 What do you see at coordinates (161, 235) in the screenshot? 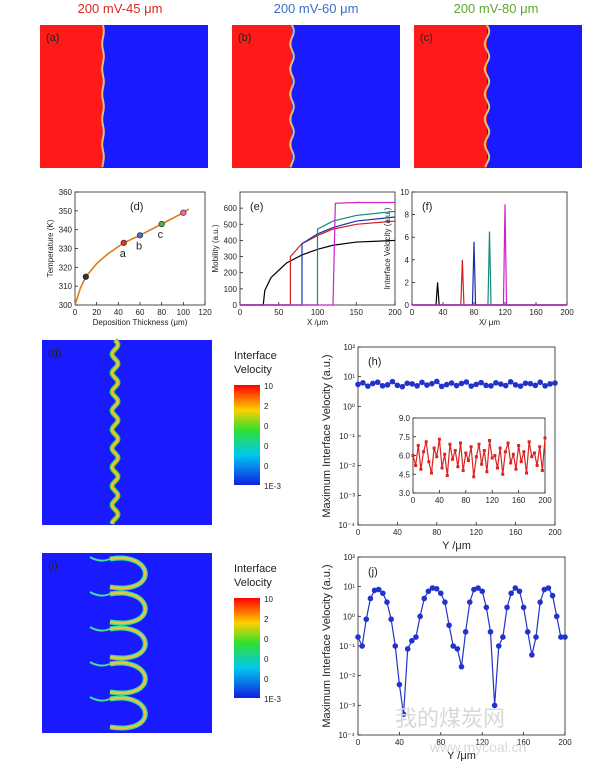
I see `annotation: c` at bounding box center [161, 235].